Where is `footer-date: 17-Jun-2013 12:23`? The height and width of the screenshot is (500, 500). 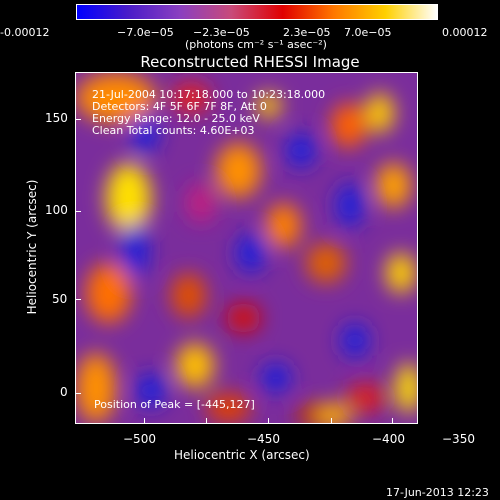 footer-date: 17-Jun-2013 12:23 is located at coordinates (437, 492).